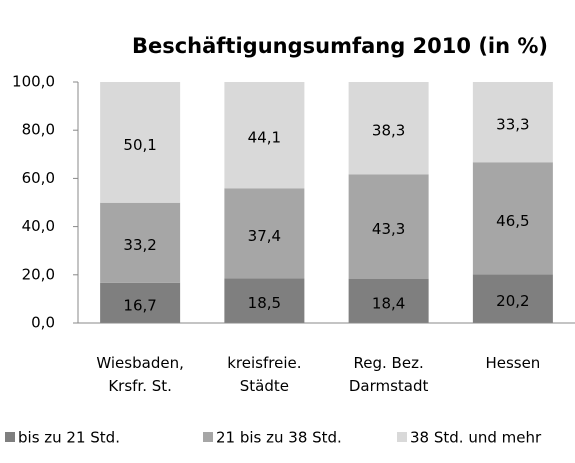 The image size is (575, 463). I want to click on x-tick-label: Hessen, so click(513, 363).